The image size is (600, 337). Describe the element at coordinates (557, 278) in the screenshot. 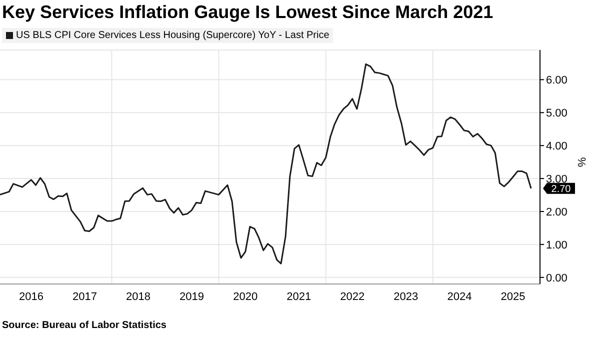

I see `y-tick-label: 0.00` at that location.